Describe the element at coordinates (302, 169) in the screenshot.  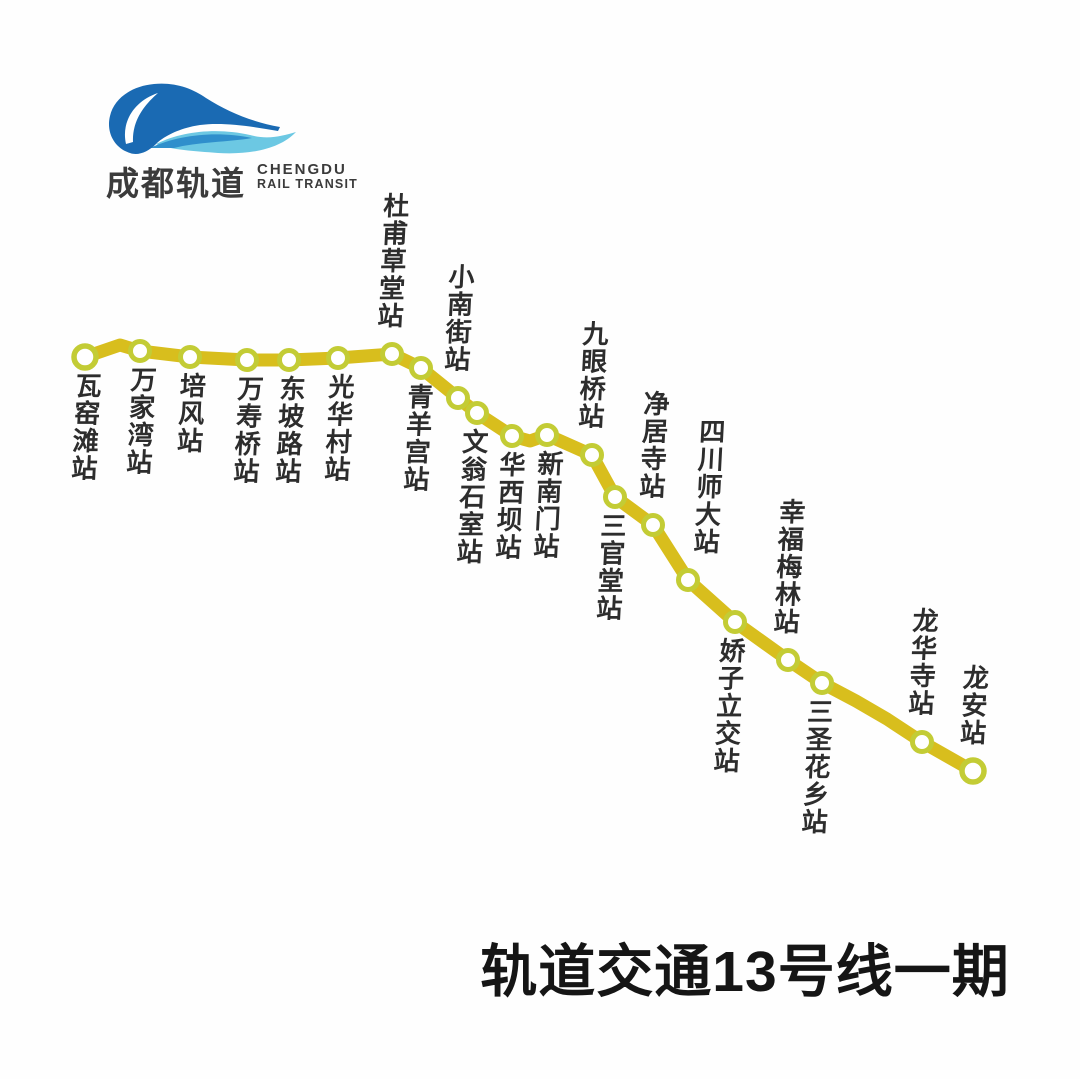
I see `logo-english-line1: CHENGDU` at that location.